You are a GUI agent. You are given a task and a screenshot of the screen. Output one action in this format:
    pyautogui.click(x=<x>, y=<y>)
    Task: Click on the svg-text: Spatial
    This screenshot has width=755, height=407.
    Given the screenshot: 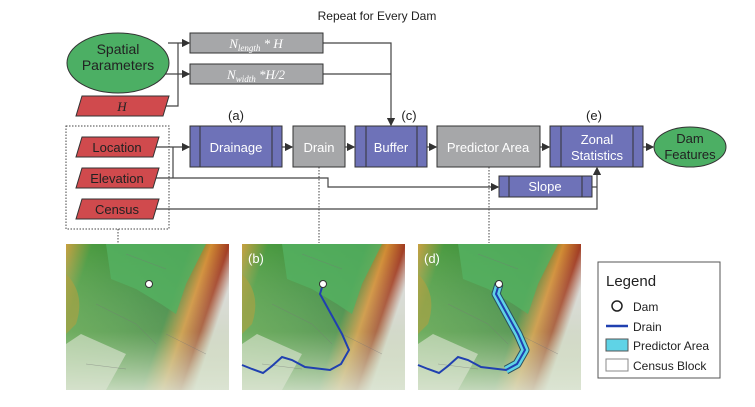 What is the action you would take?
    pyautogui.click(x=118, y=49)
    